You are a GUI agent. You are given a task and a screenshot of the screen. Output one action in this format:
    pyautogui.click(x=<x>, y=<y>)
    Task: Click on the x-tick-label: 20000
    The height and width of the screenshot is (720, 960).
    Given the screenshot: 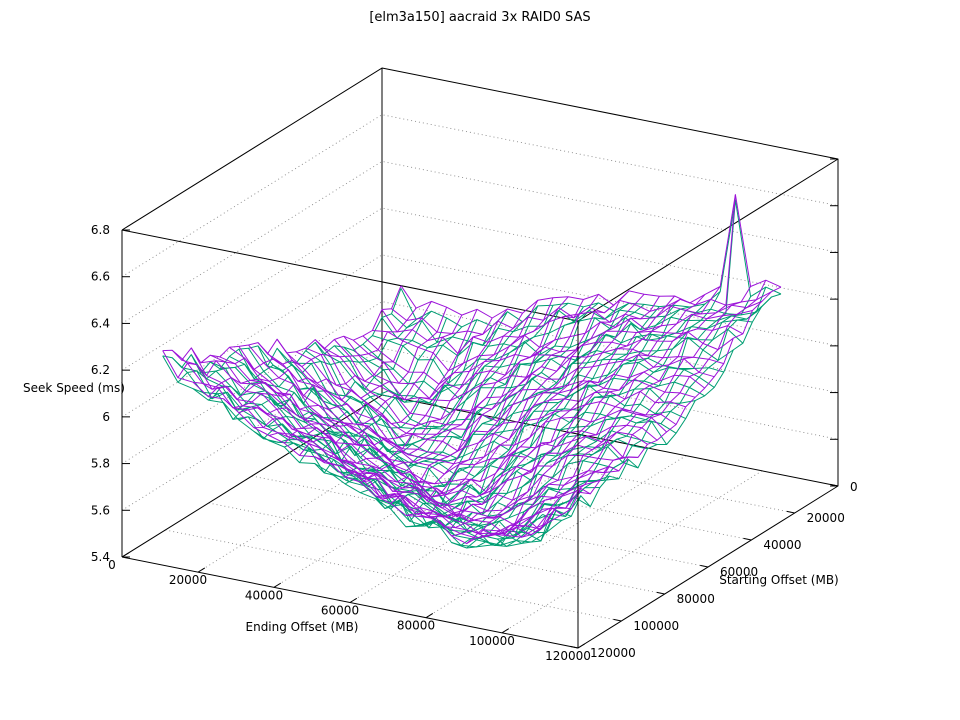 What is the action you would take?
    pyautogui.click(x=188, y=580)
    